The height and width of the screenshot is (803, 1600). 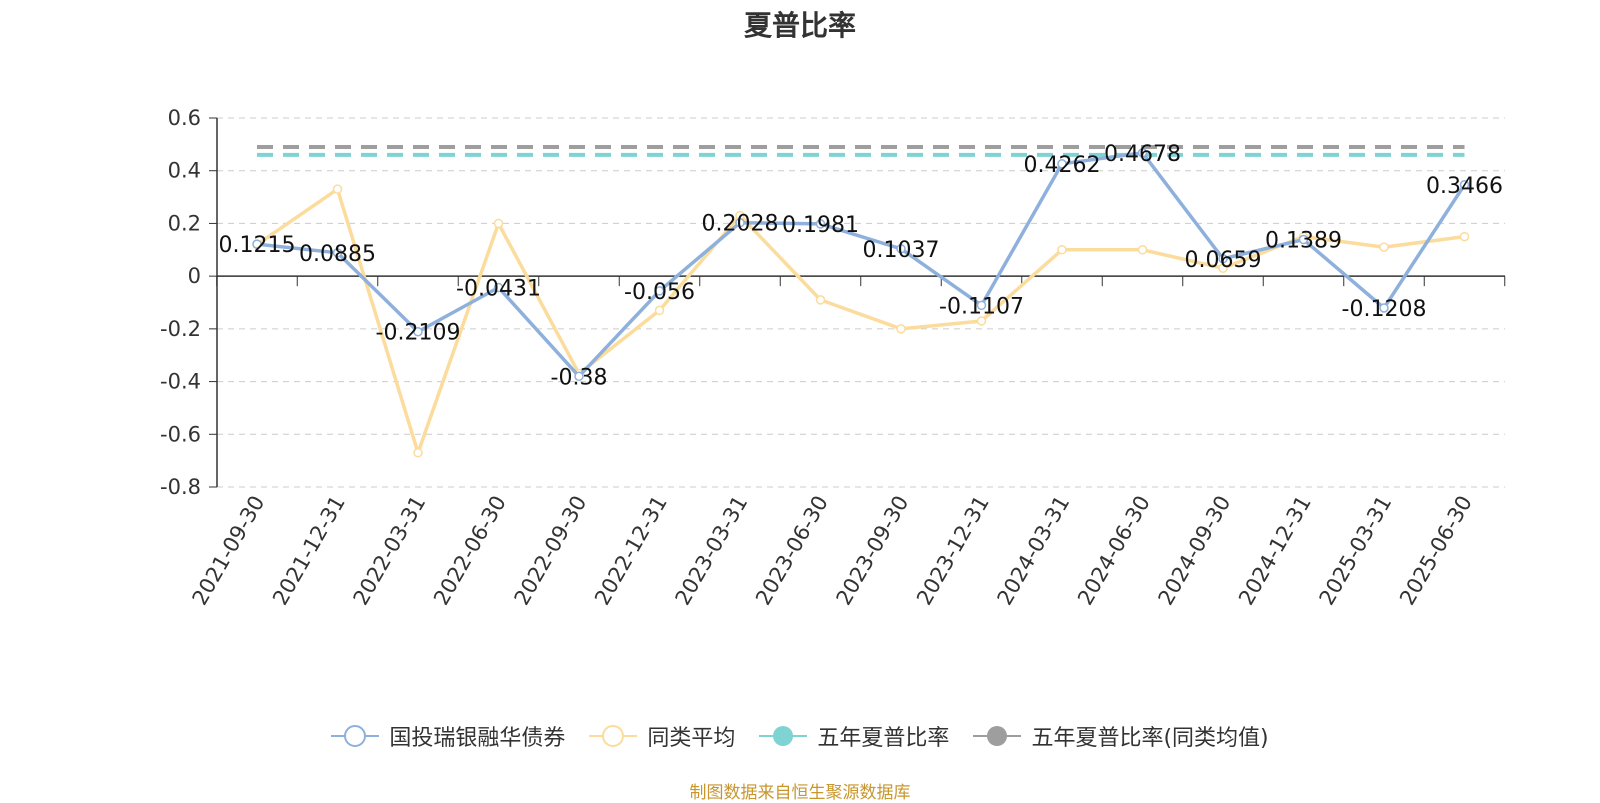 What do you see at coordinates (631, 551) in the screenshot?
I see `x-tick-label: 2022-12-31` at bounding box center [631, 551].